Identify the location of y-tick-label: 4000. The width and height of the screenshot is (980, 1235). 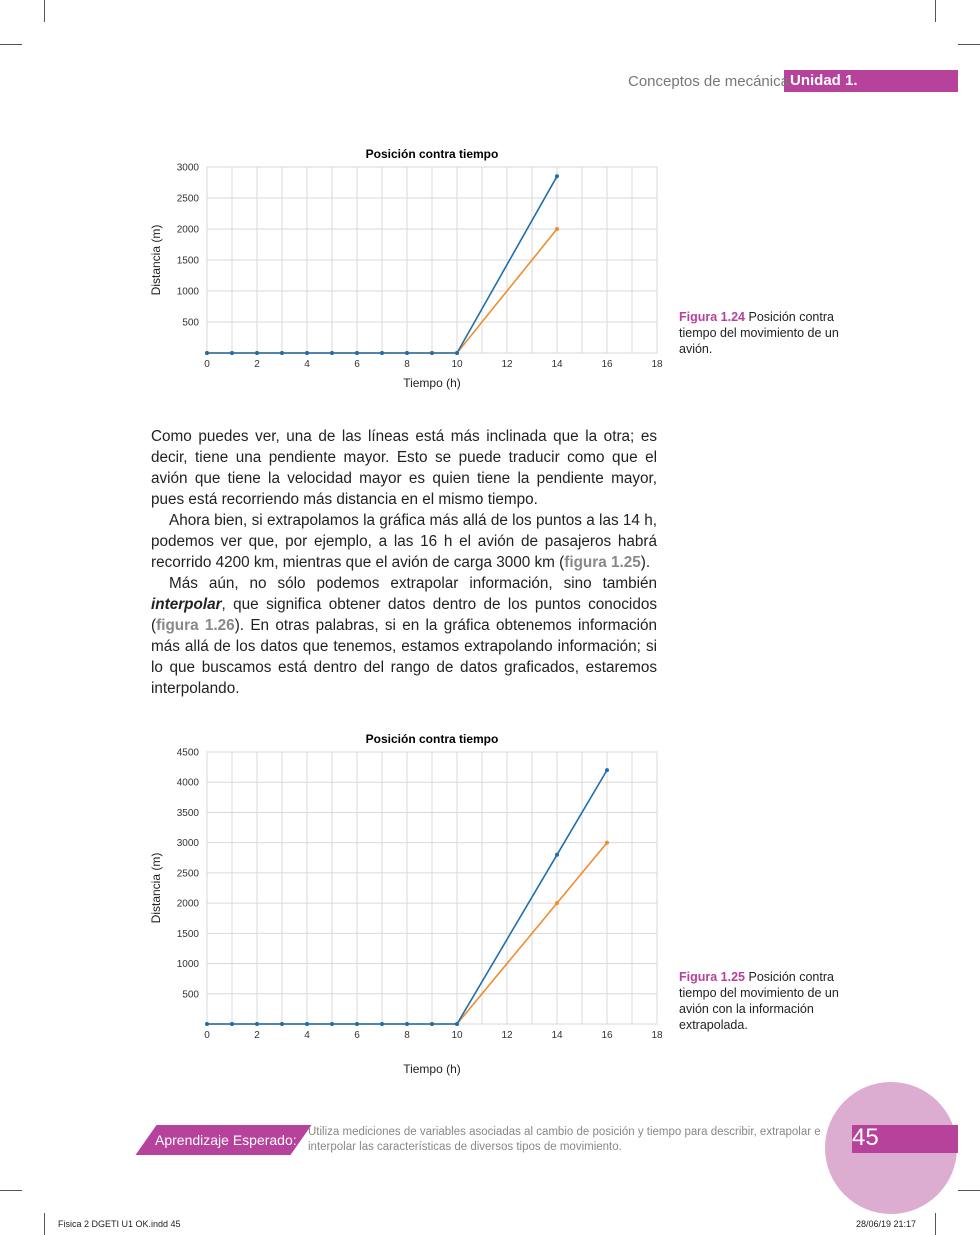
(188, 783).